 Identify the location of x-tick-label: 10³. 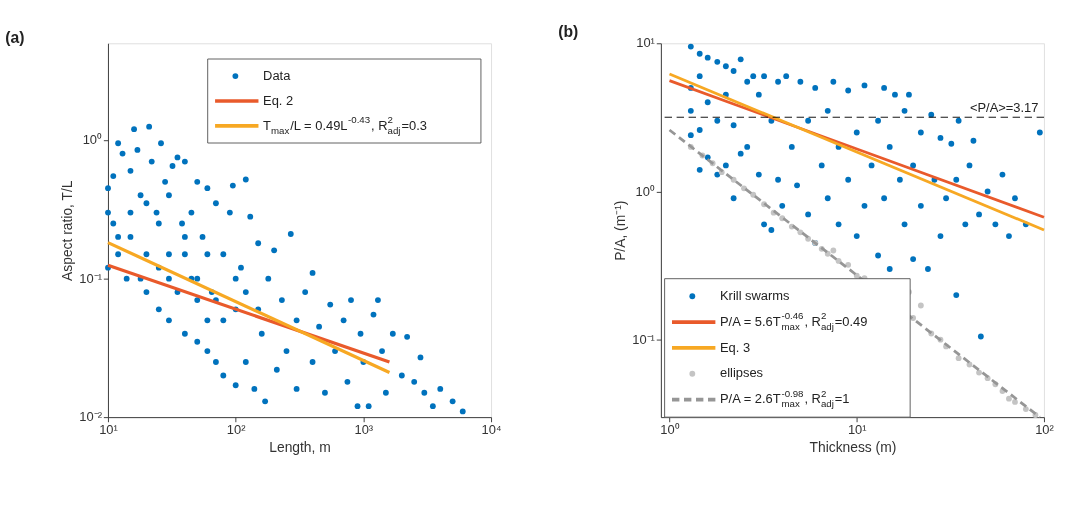
(364, 430).